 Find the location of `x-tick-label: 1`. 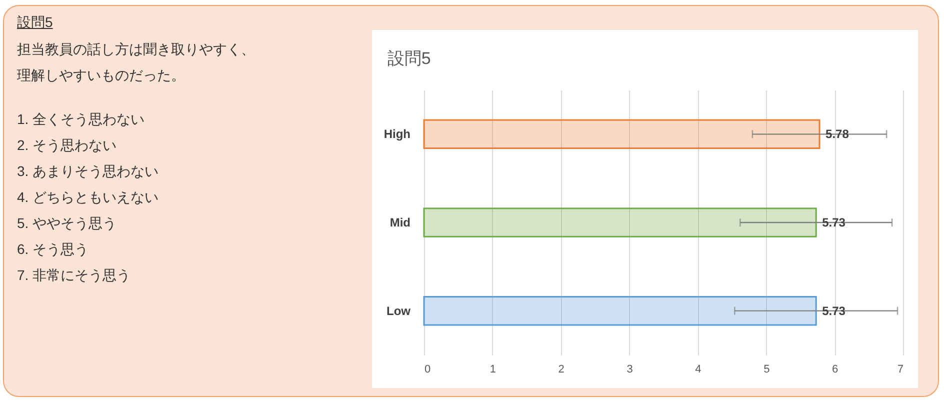

x-tick-label: 1 is located at coordinates (493, 370).